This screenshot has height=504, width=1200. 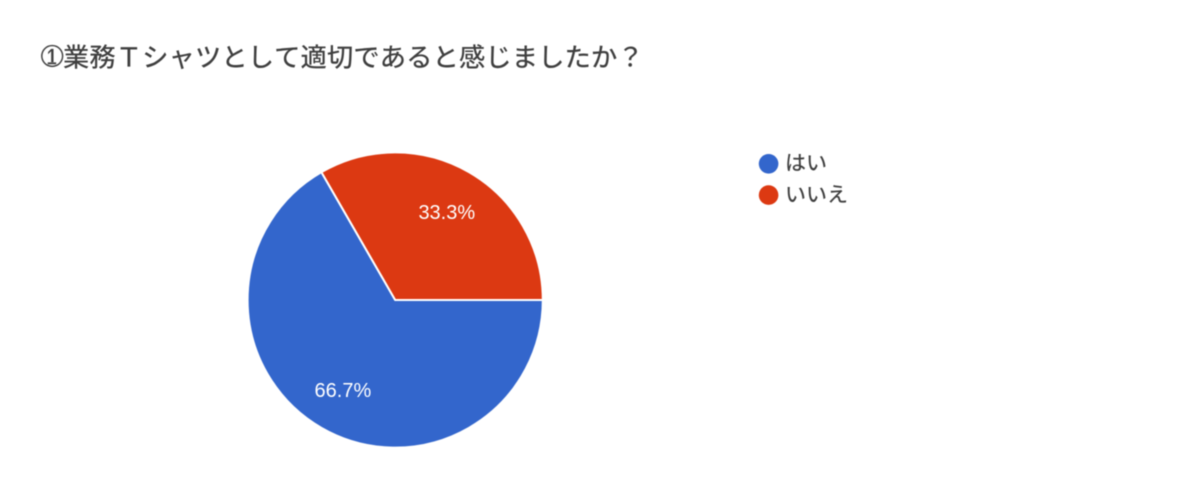 What do you see at coordinates (343, 391) in the screenshot?
I see `svg-text: 66.7%` at bounding box center [343, 391].